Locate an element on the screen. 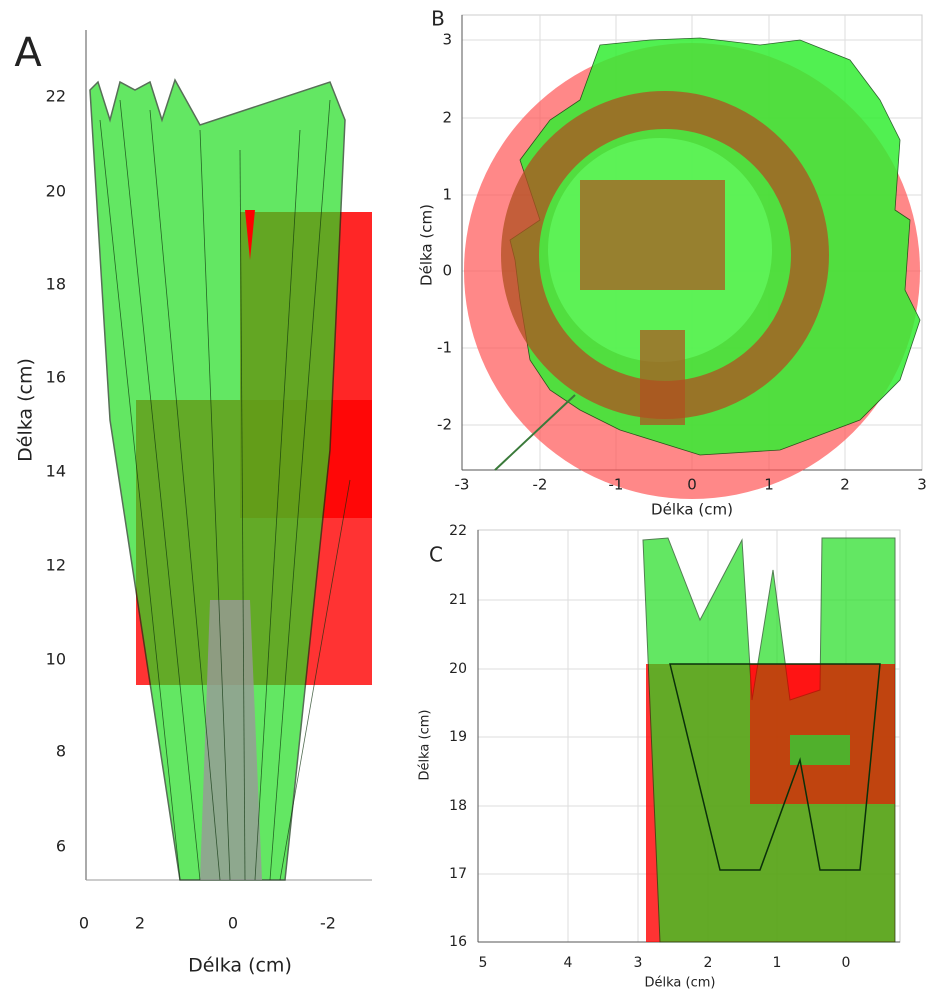  y-tick-label: 3 is located at coordinates (447, 40).